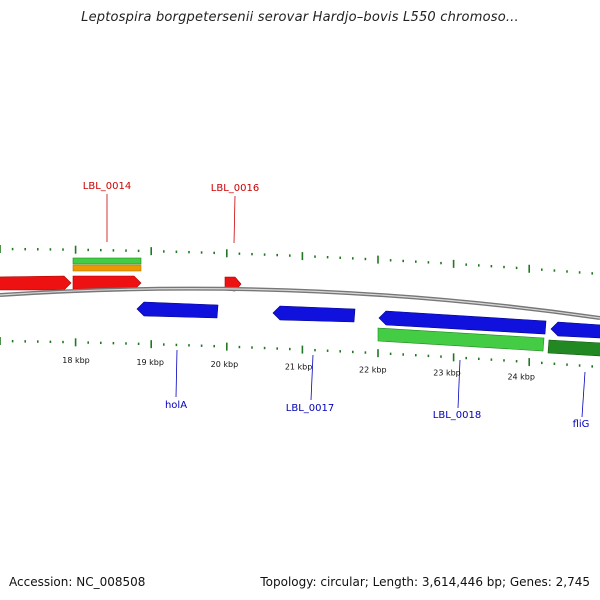 Image resolution: width=600 pixels, height=600 pixels. I want to click on forward-cds-track, so click(121, 283).